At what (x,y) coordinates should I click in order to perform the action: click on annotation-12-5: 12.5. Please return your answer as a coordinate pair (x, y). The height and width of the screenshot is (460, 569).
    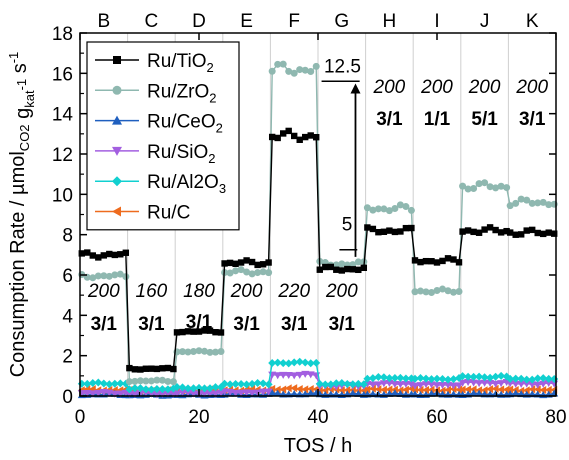
    Looking at the image, I should click on (342, 66).